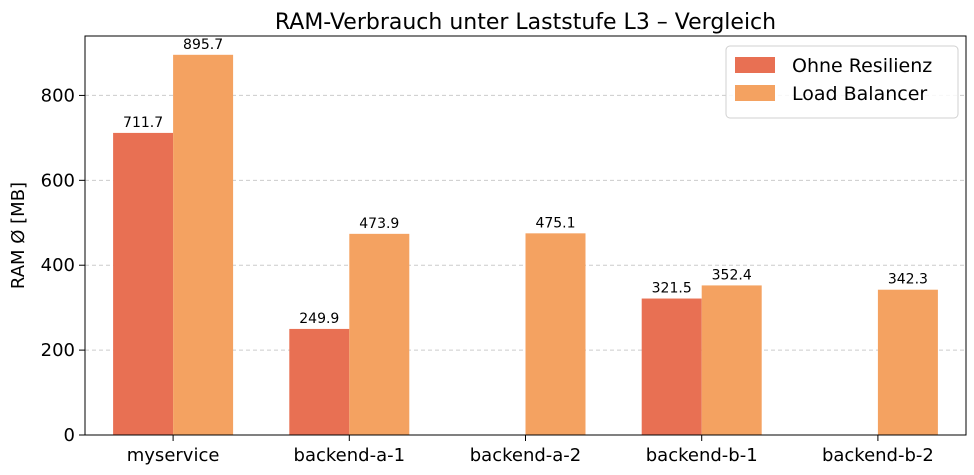 This screenshot has width=974, height=475. What do you see at coordinates (69, 435) in the screenshot?
I see `y-tick-label: 0` at bounding box center [69, 435].